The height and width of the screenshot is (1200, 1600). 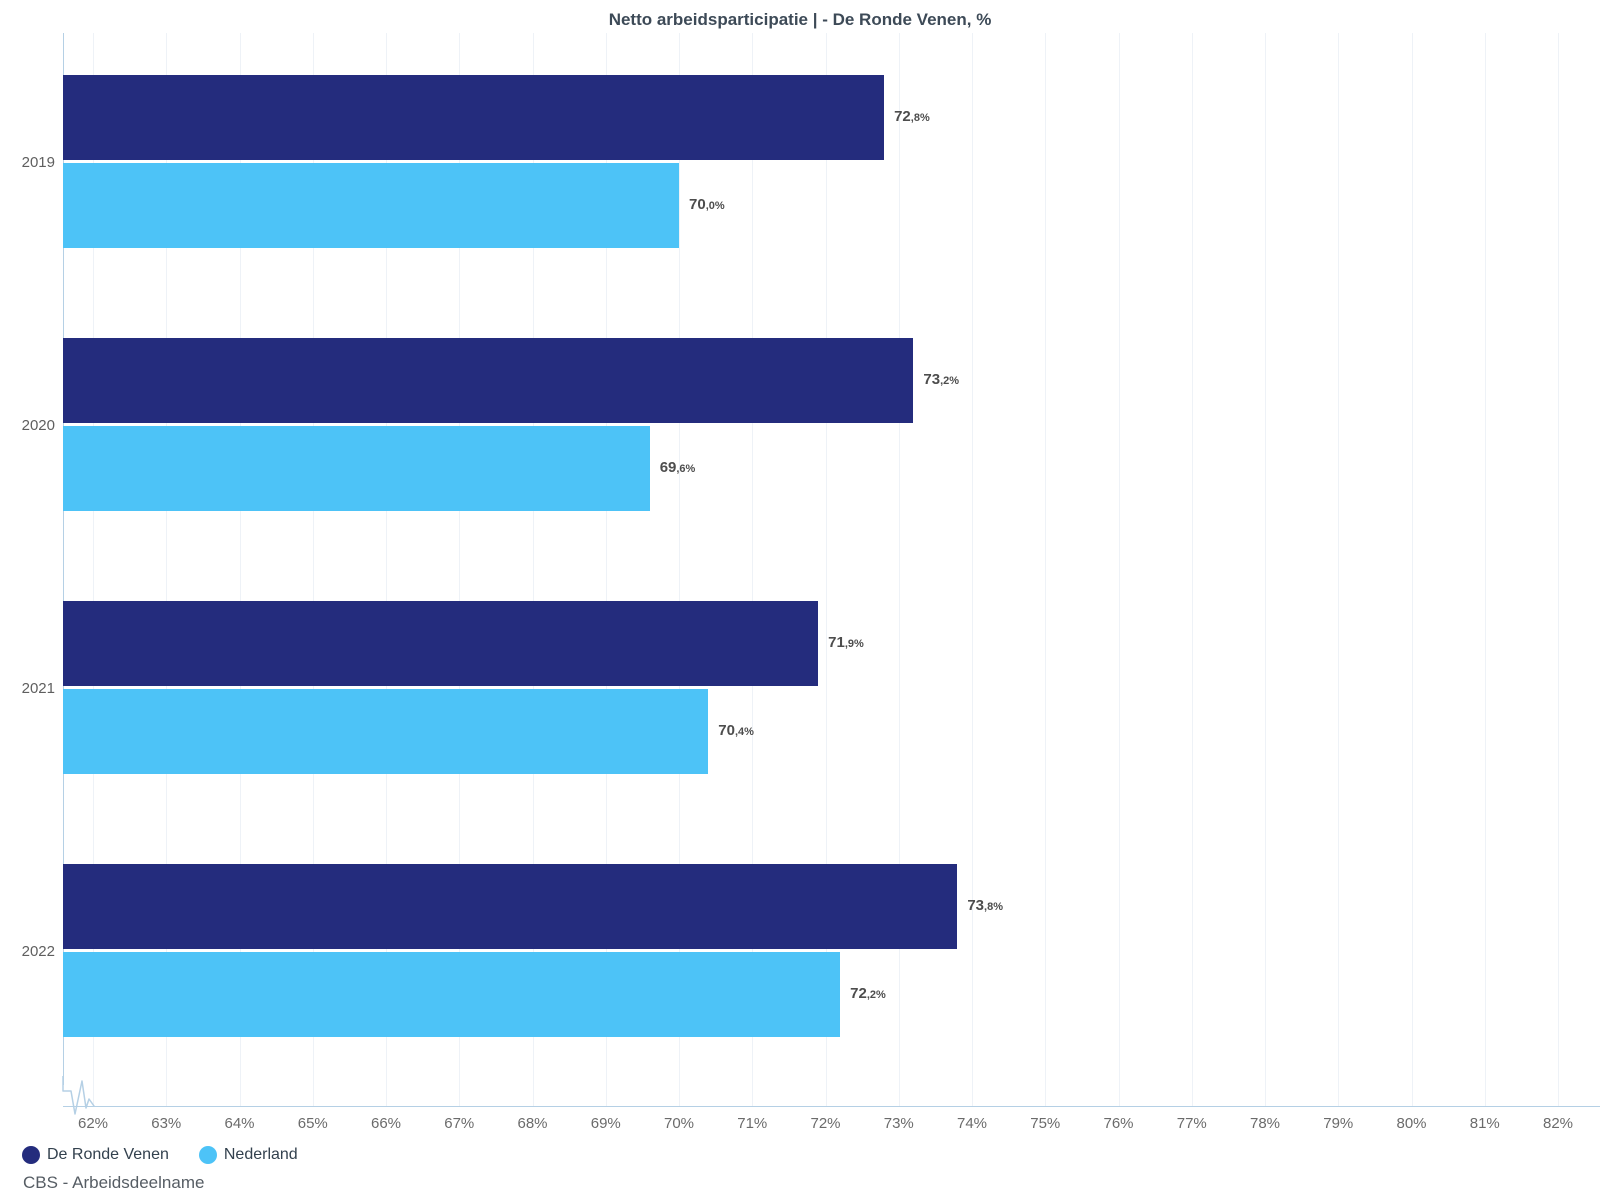 What do you see at coordinates (260, 1154) in the screenshot?
I see `legend-item-label: Nederland` at bounding box center [260, 1154].